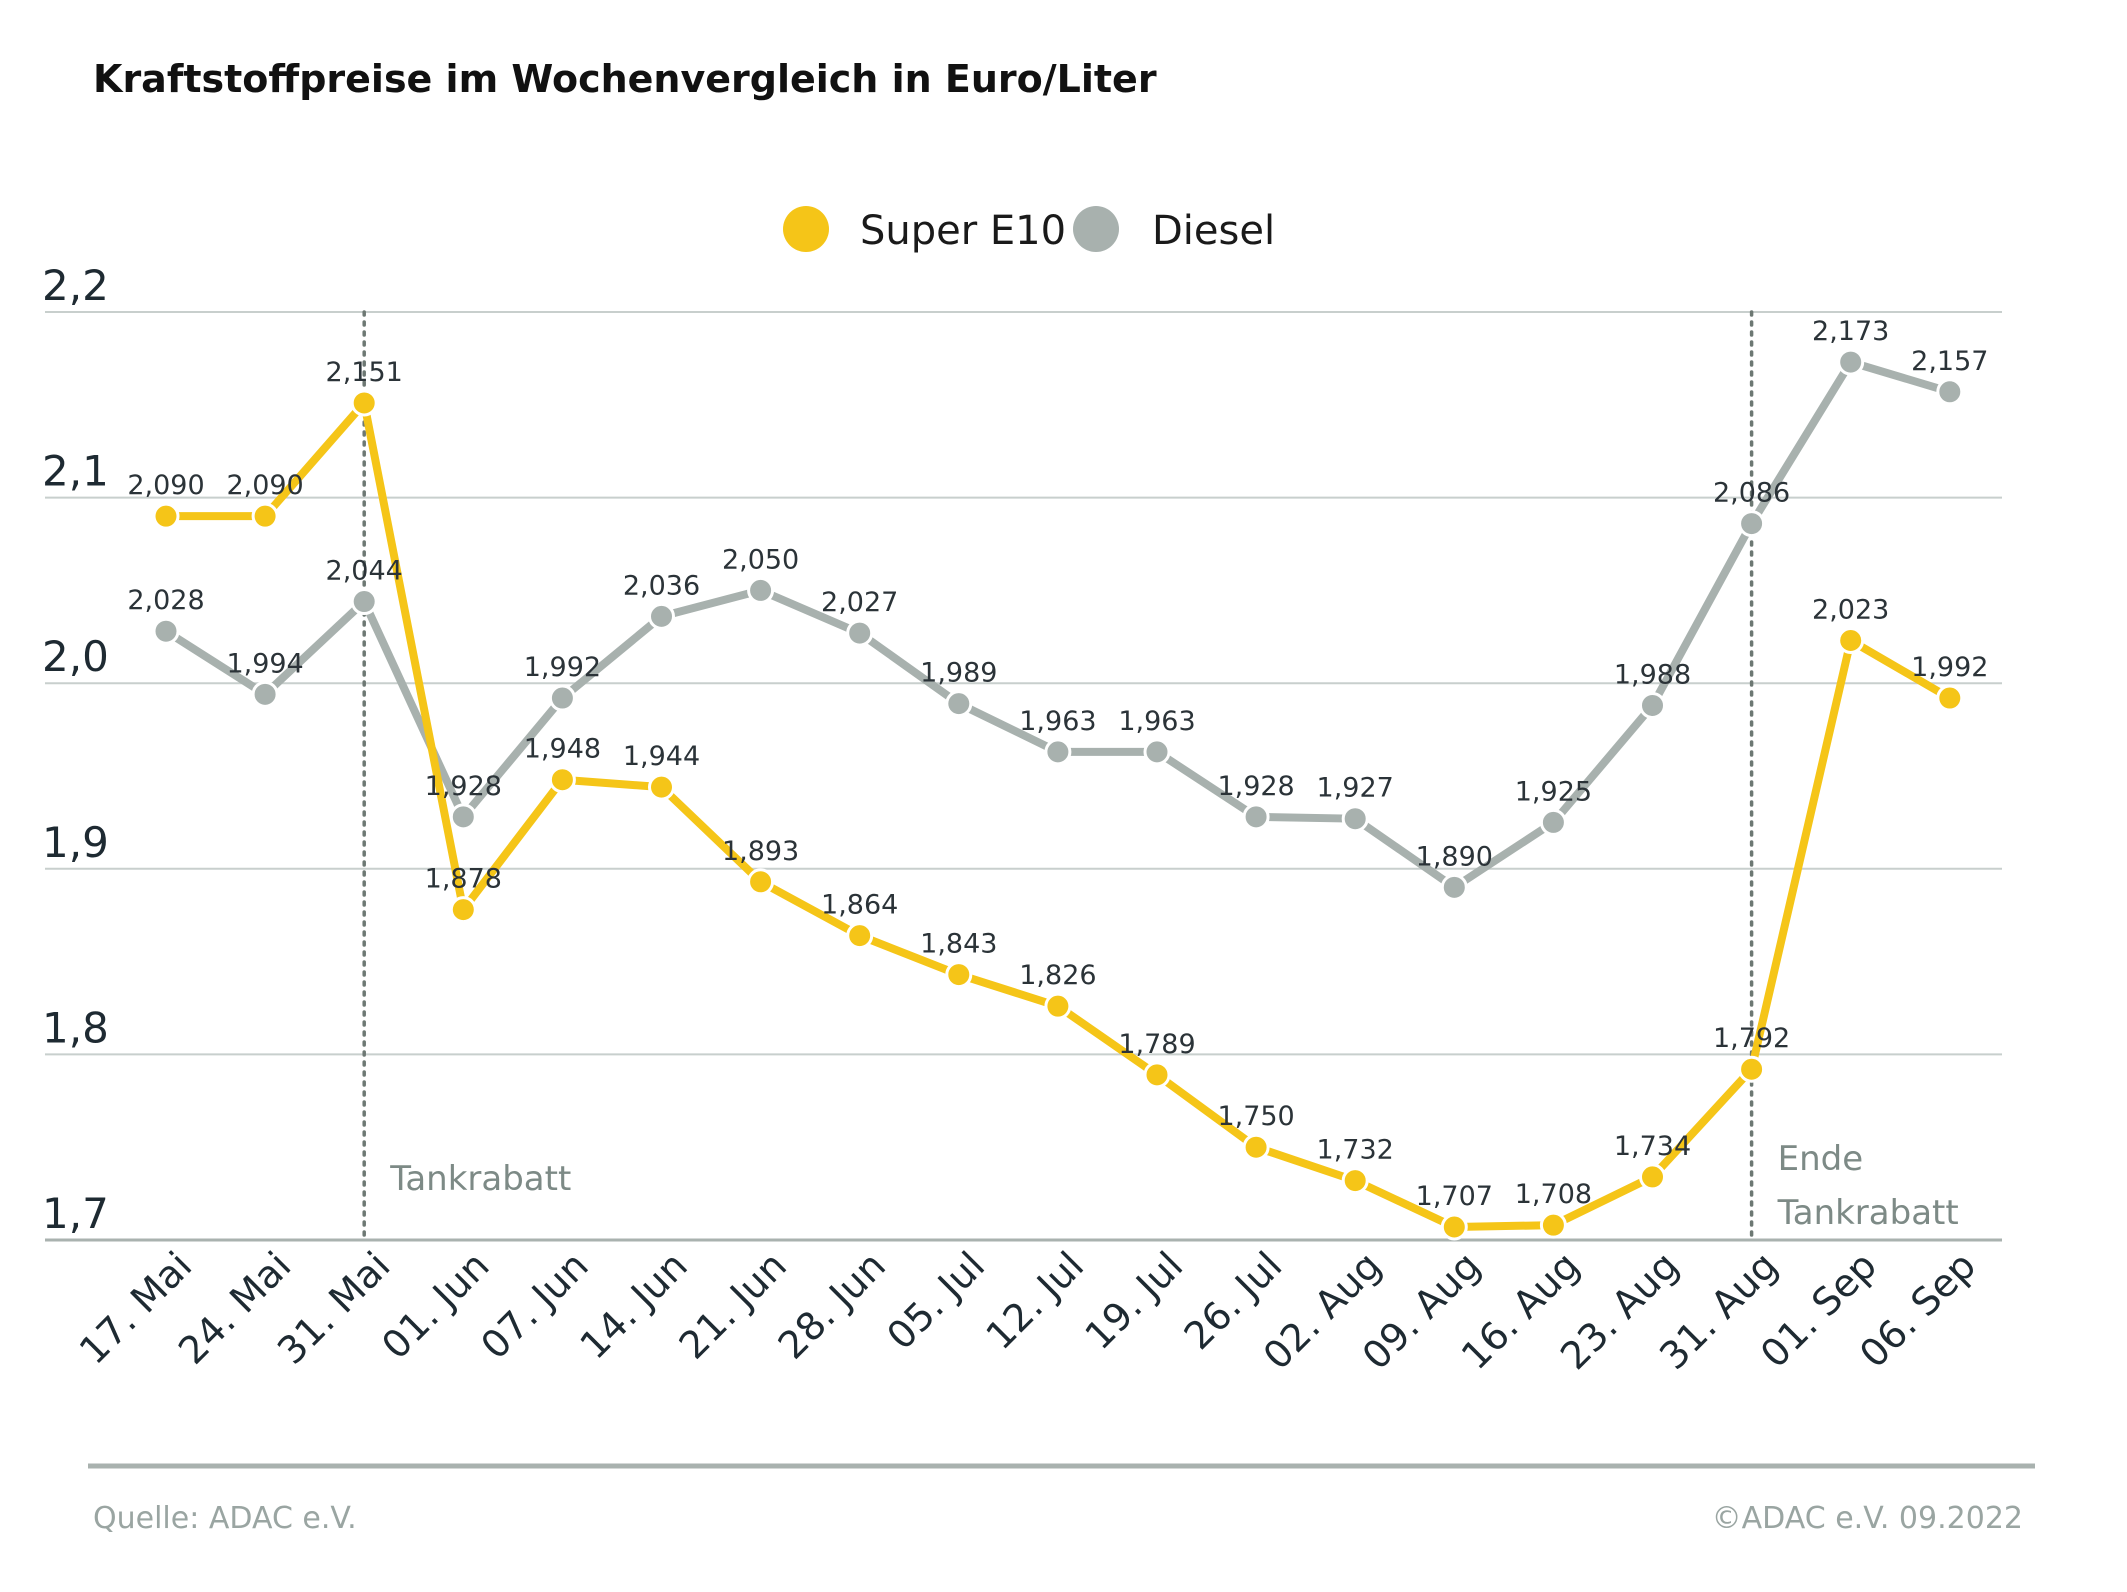  What do you see at coordinates (562, 749) in the screenshot?
I see `data-label: 1,948` at bounding box center [562, 749].